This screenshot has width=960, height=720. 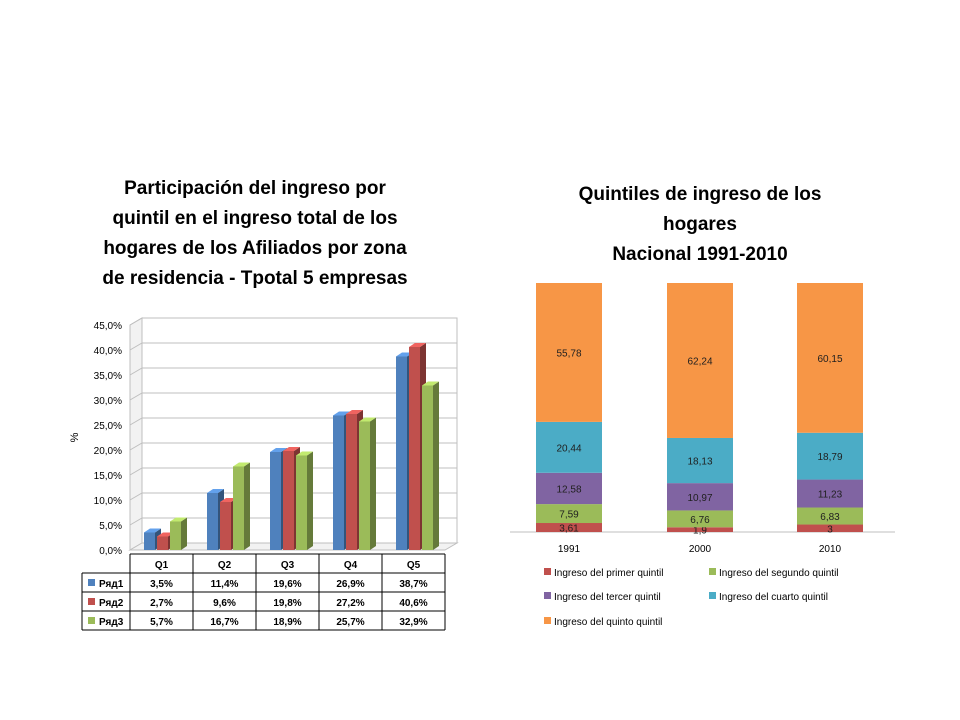 What do you see at coordinates (288, 565) in the screenshot?
I see `x-tick-label: Q3` at bounding box center [288, 565].